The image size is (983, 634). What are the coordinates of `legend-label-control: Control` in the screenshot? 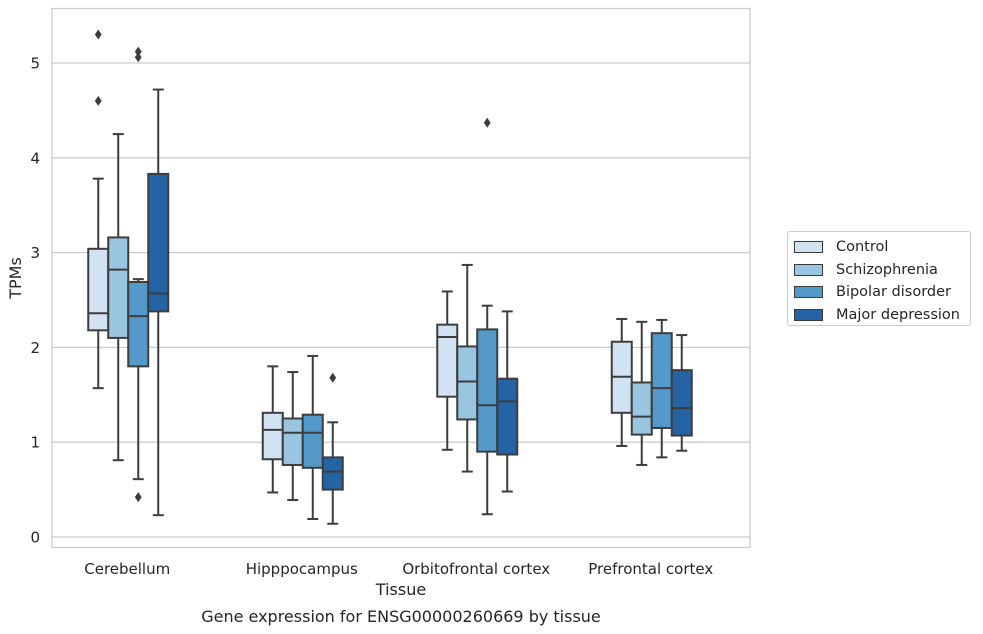 It's located at (862, 247).